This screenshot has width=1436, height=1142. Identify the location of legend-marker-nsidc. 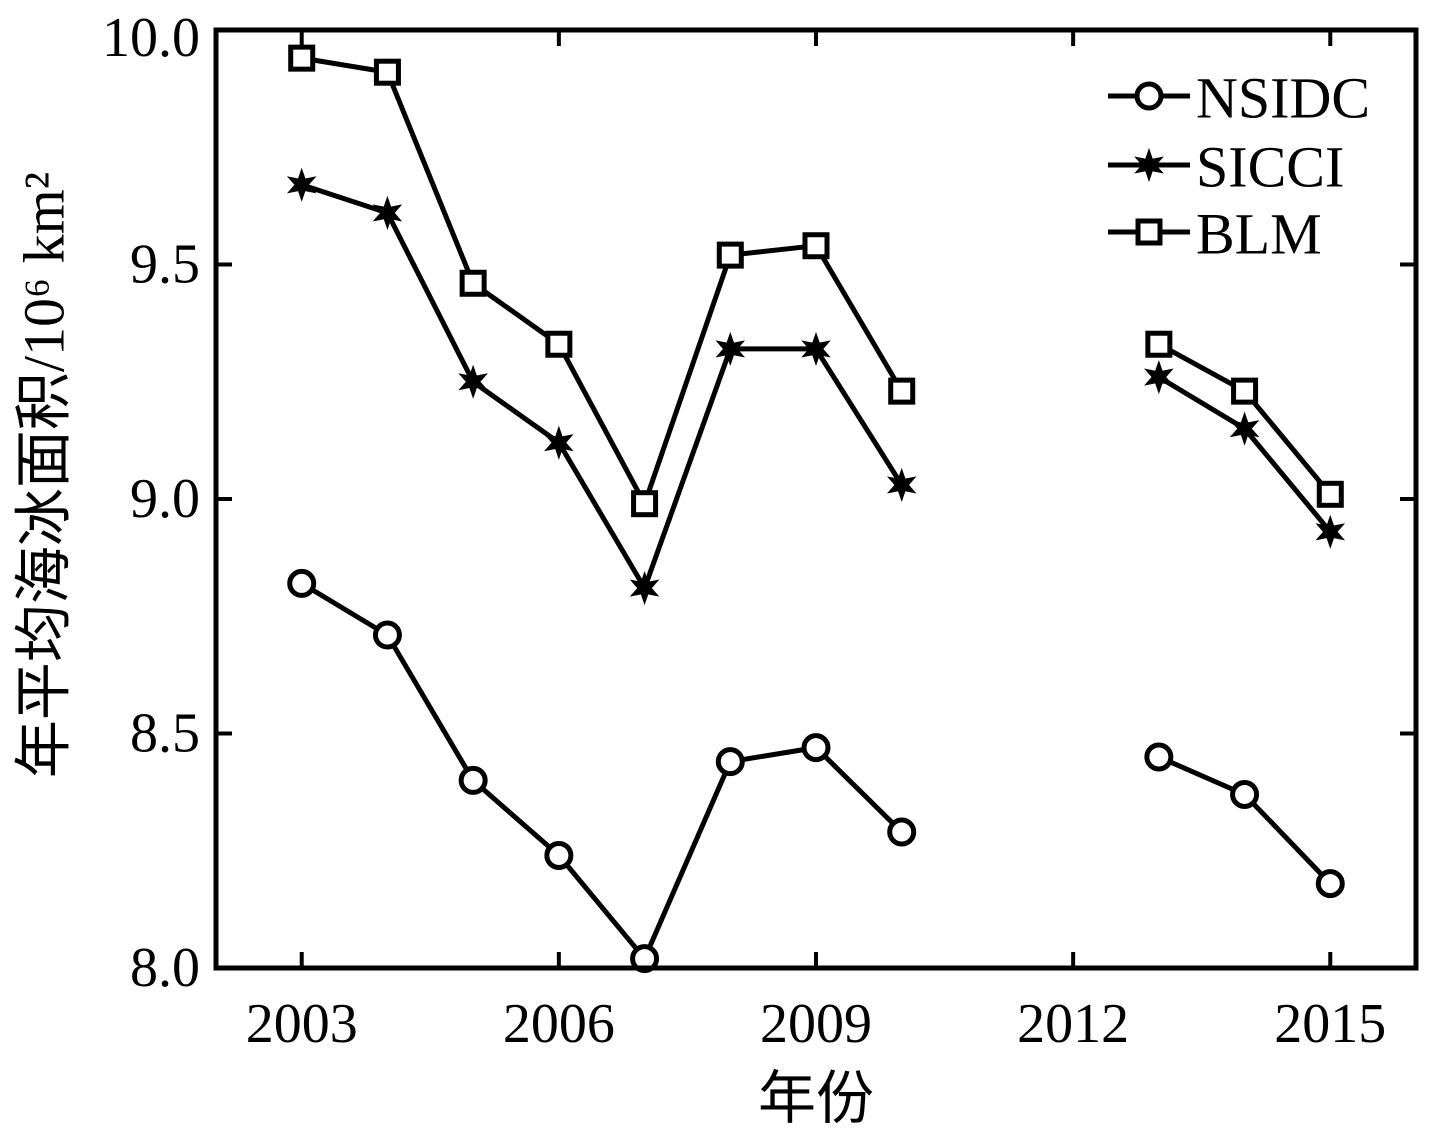
(1149, 96).